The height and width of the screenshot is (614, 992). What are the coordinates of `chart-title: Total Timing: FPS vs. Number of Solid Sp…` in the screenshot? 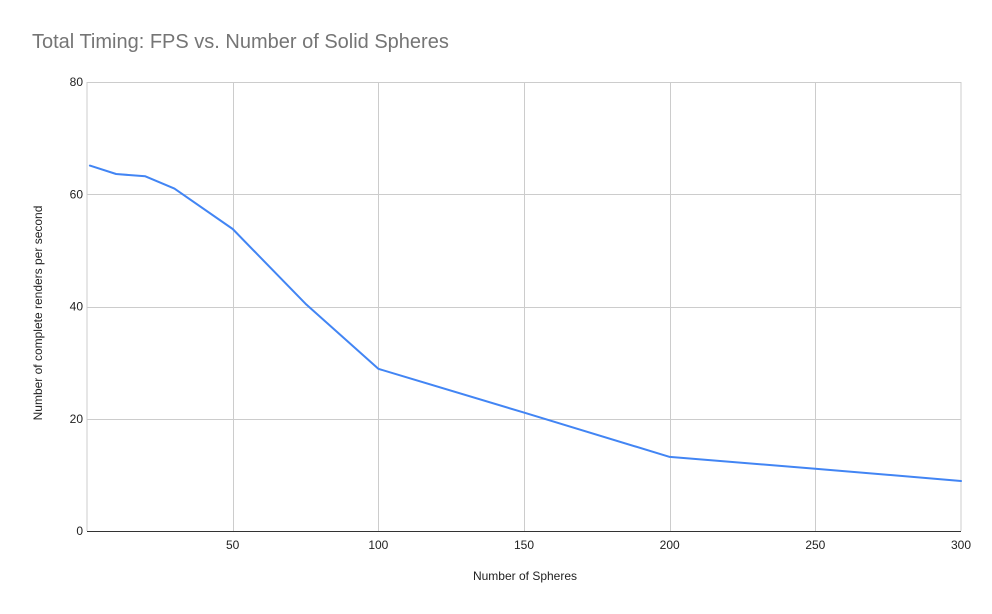 It's located at (240, 42).